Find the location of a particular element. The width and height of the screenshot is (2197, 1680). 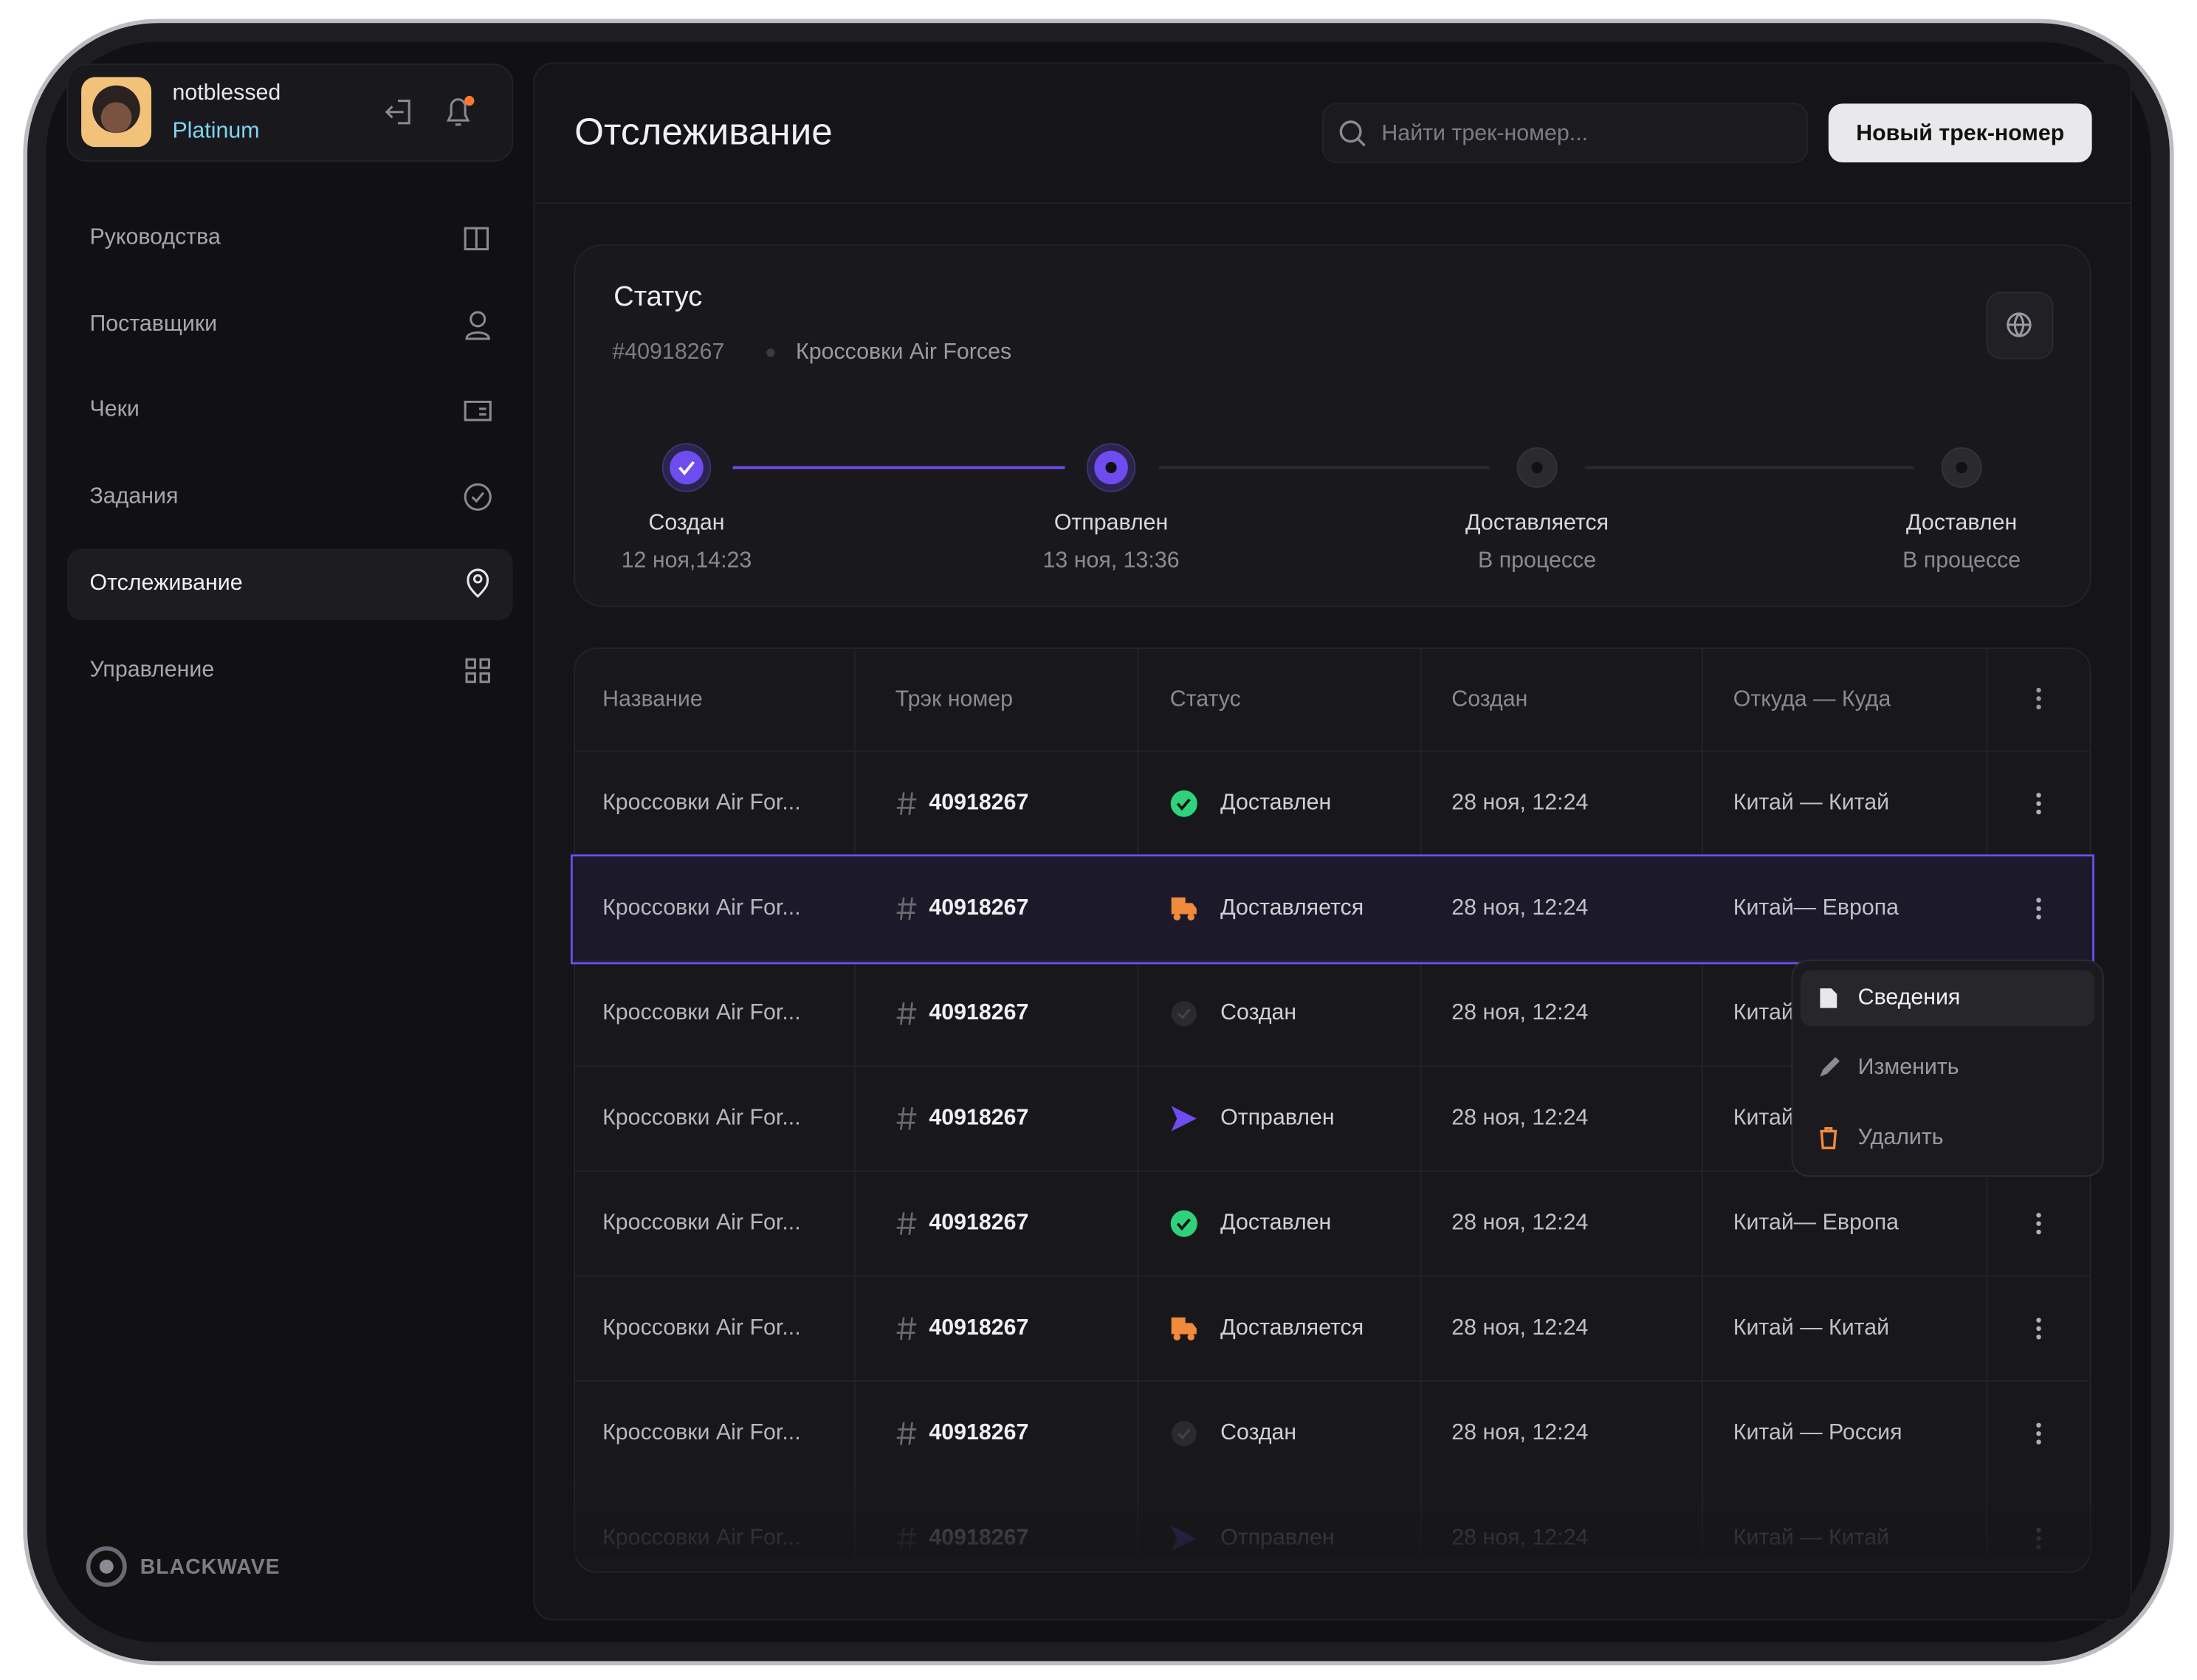

column-header: Название is located at coordinates (653, 698).